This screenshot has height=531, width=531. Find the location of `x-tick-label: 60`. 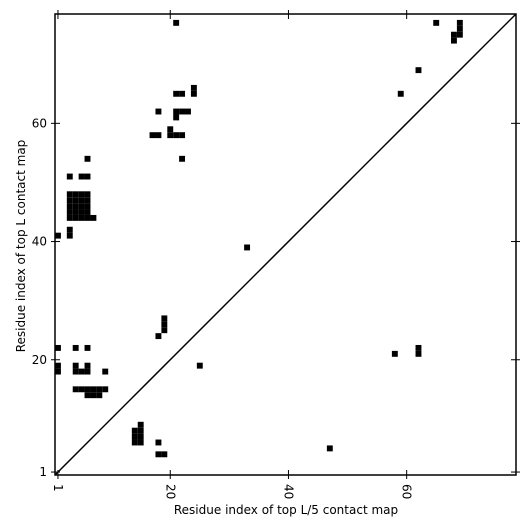

x-tick-label: 60 is located at coordinates (407, 491).